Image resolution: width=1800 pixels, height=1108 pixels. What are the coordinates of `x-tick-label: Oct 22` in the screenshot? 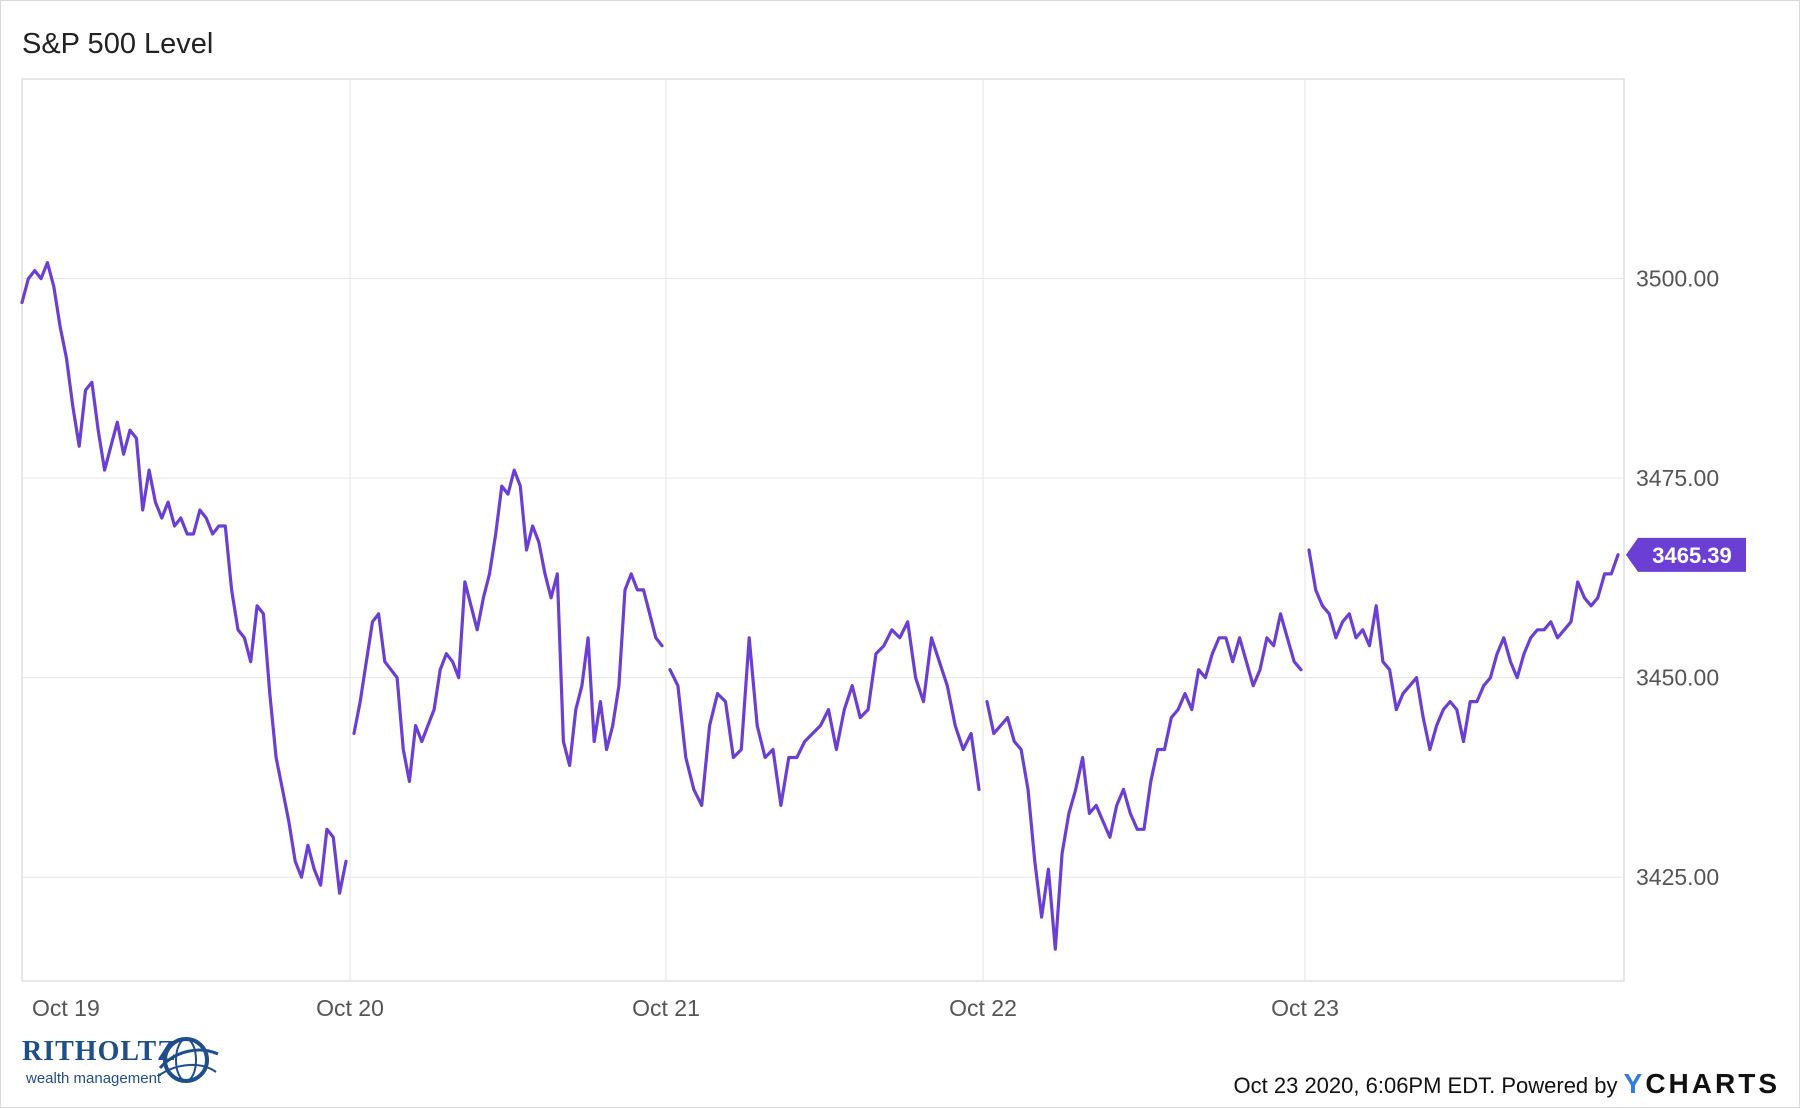 It's located at (983, 1008).